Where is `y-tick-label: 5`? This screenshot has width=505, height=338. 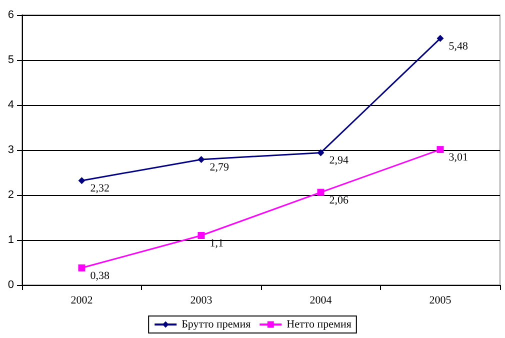
y-tick-label: 5 is located at coordinates (11, 60).